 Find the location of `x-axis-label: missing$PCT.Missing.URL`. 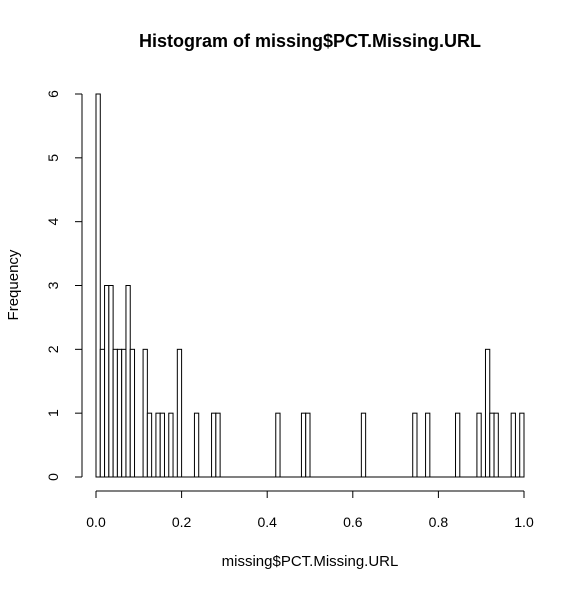

x-axis-label: missing$PCT.Missing.URL is located at coordinates (310, 561).